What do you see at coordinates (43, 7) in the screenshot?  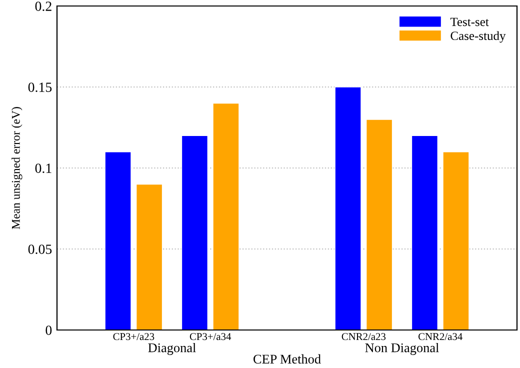 I see `y-tick-label: 0.2` at bounding box center [43, 7].